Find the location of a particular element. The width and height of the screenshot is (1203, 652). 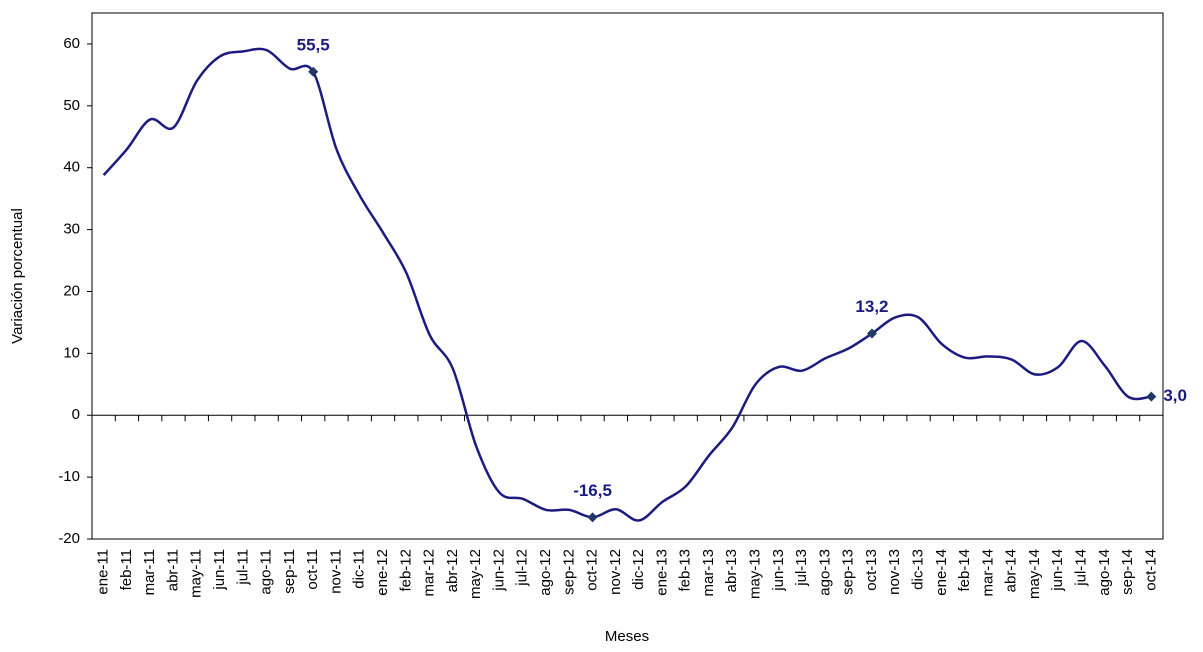

y-tick-label: 60 is located at coordinates (71, 43).